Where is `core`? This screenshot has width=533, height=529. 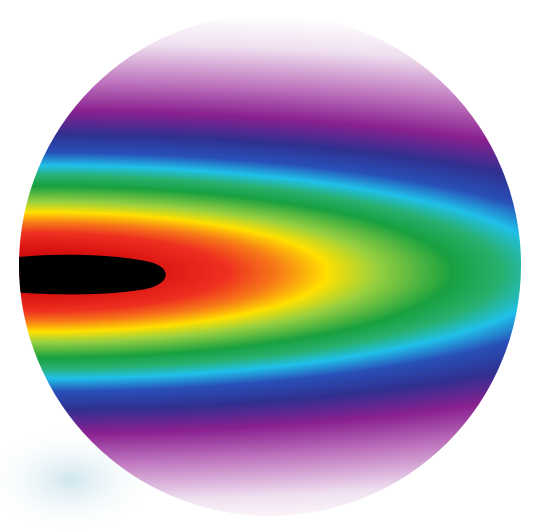 core is located at coordinates (92, 274).